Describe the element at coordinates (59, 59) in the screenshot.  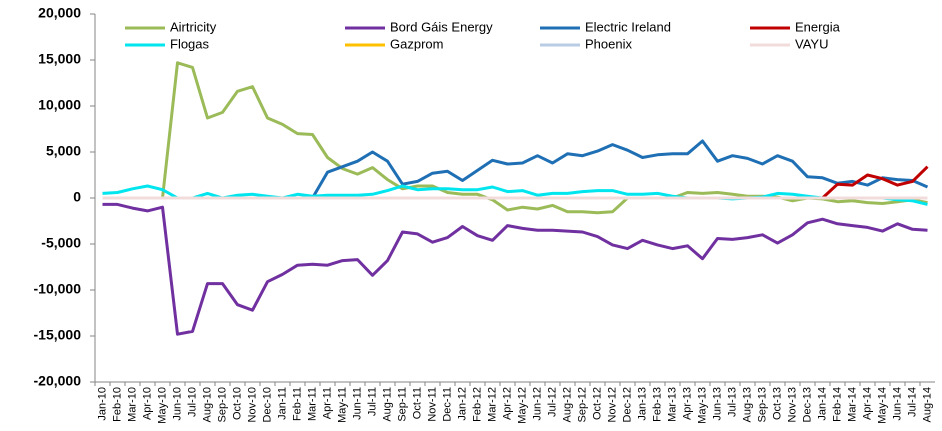
I see `y-tick-label: 15,000` at that location.